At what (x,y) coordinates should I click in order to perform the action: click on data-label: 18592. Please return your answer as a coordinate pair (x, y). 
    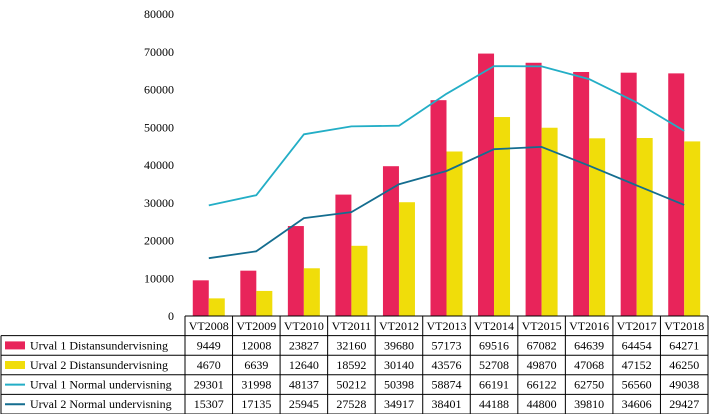
    Looking at the image, I should click on (351, 365).